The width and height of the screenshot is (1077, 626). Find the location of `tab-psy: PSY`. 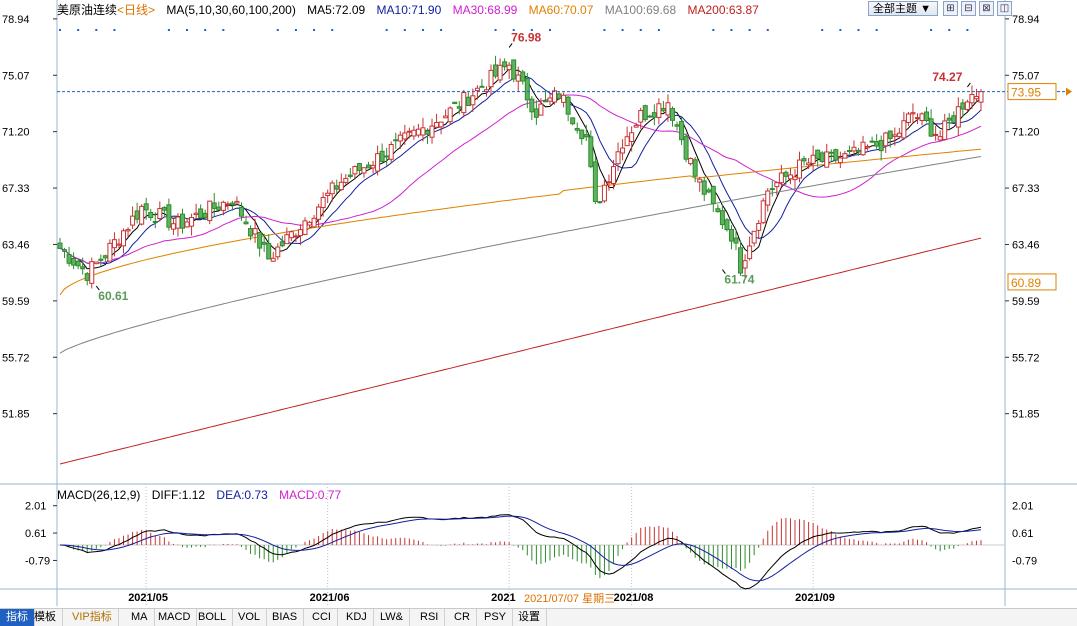

tab-psy: PSY is located at coordinates (496, 617).